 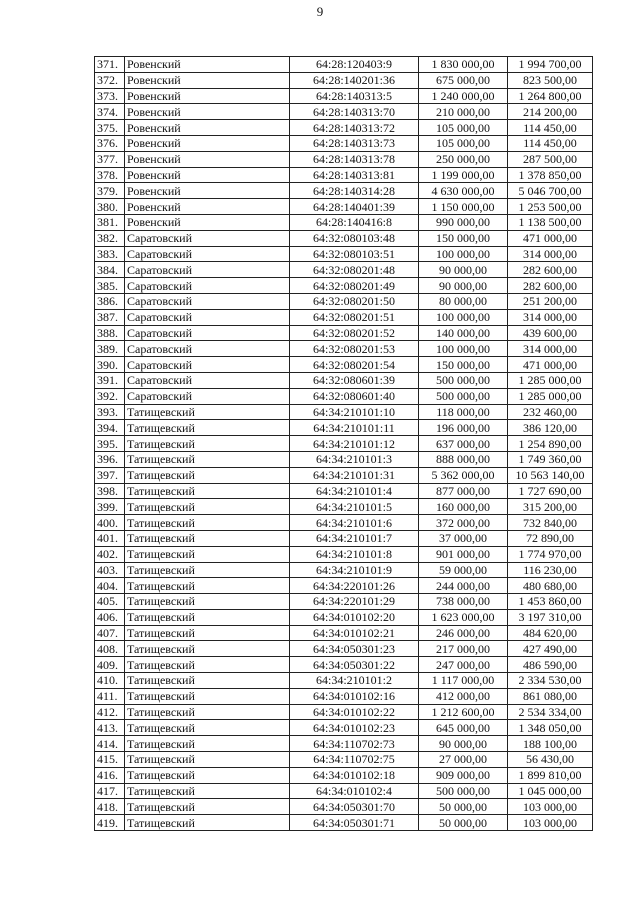 What do you see at coordinates (109, 238) in the screenshot?
I see `row-number: 382.` at bounding box center [109, 238].